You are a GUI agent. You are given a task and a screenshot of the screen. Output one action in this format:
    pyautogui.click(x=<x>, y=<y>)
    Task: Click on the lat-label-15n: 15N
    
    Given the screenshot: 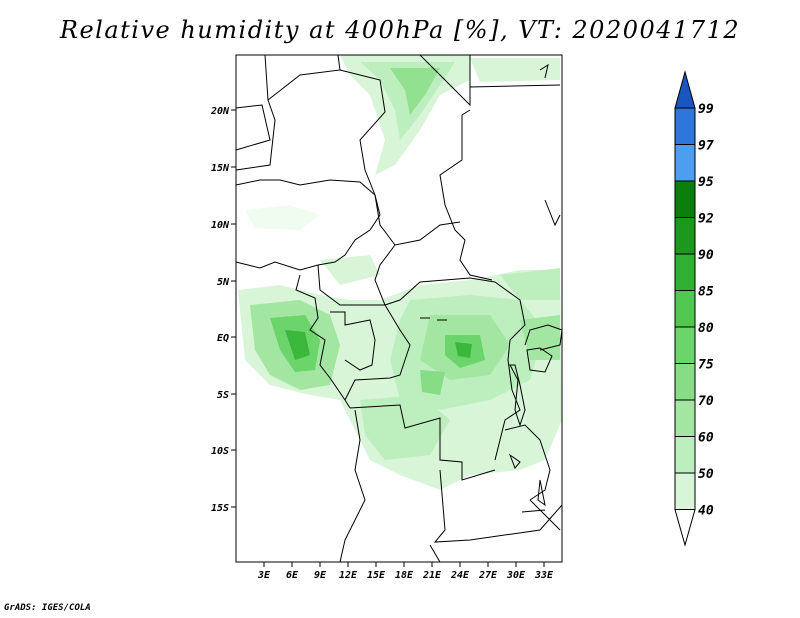 What is the action you would take?
    pyautogui.click(x=220, y=168)
    